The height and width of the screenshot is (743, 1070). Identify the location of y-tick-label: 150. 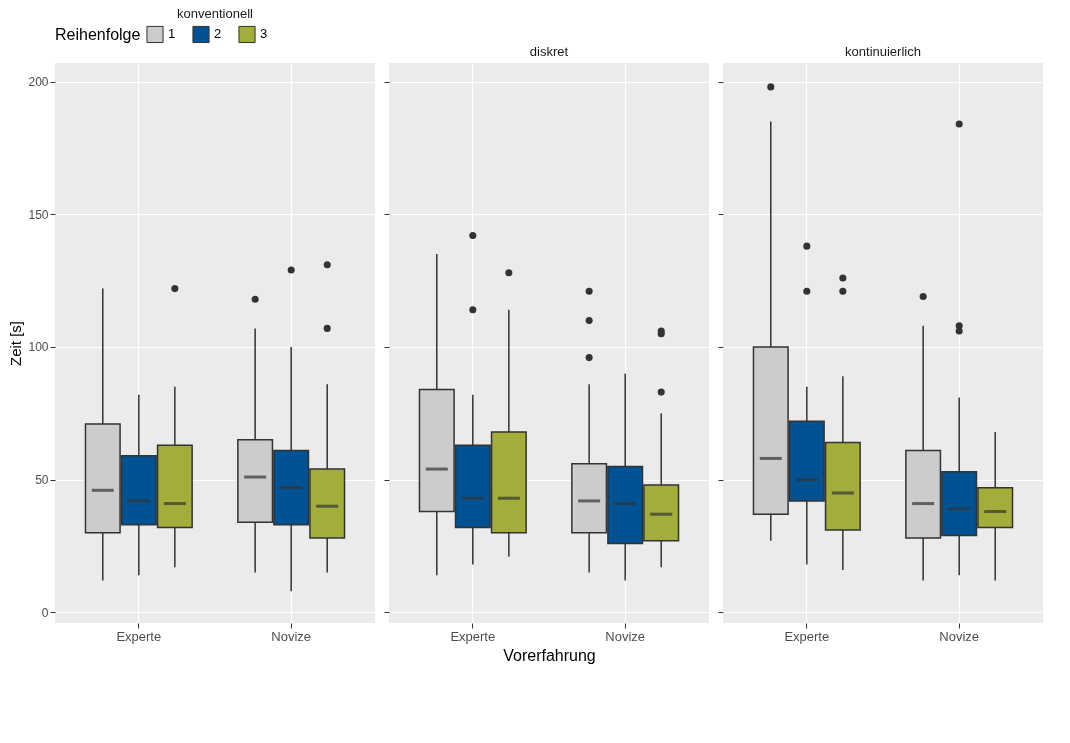
(38, 214).